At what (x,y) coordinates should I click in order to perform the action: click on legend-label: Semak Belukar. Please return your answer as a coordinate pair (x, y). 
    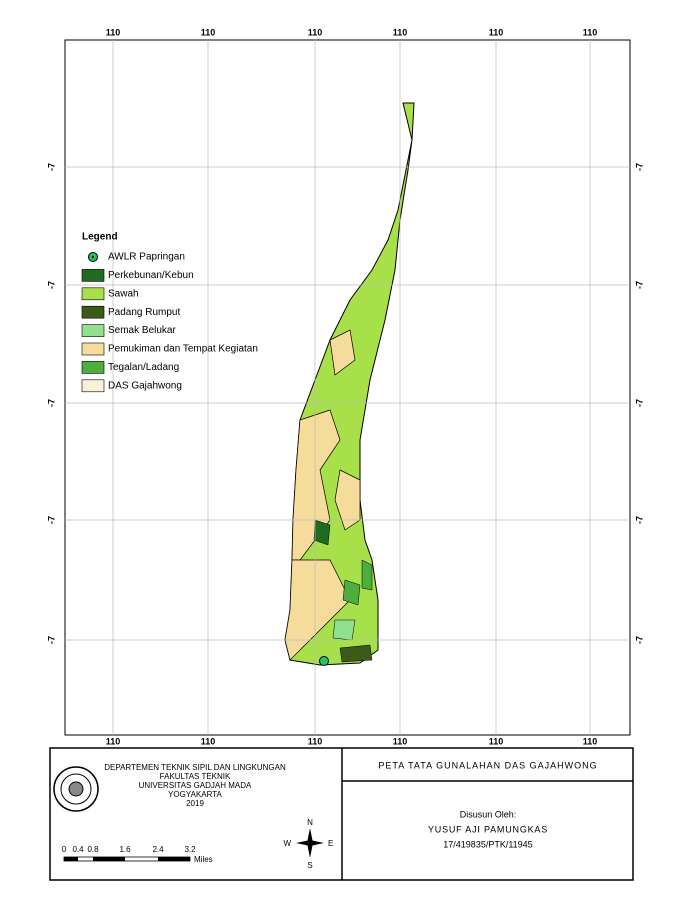
    Looking at the image, I should click on (142, 330).